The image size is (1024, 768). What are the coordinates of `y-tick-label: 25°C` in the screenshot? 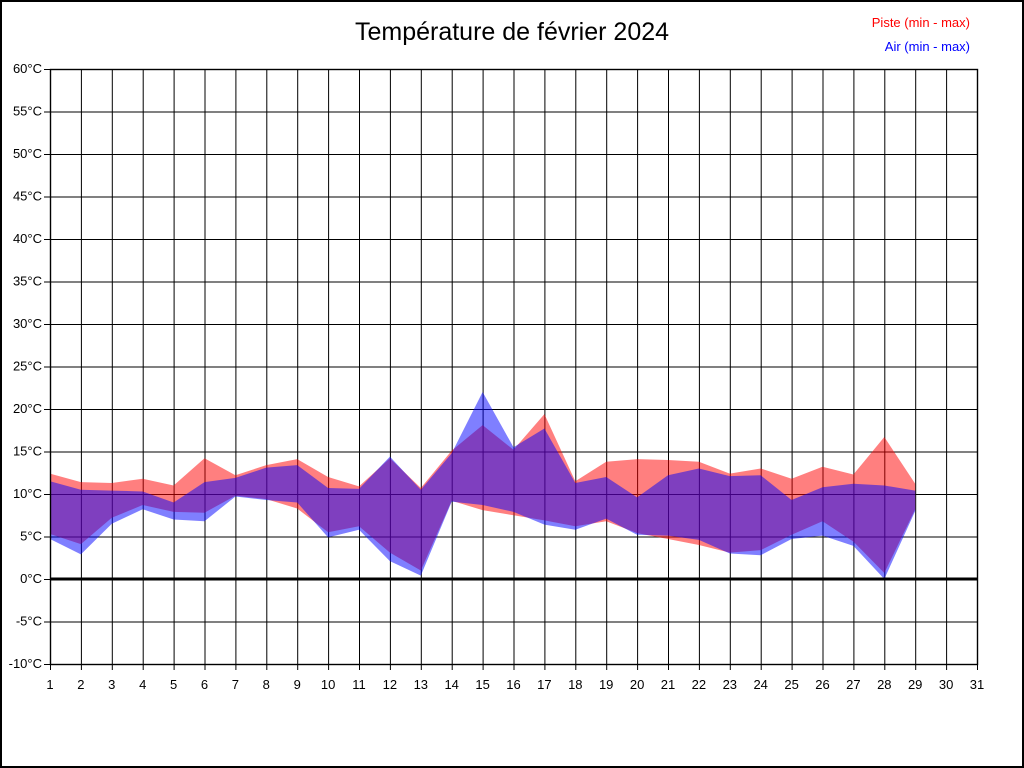 It's located at (27, 366).